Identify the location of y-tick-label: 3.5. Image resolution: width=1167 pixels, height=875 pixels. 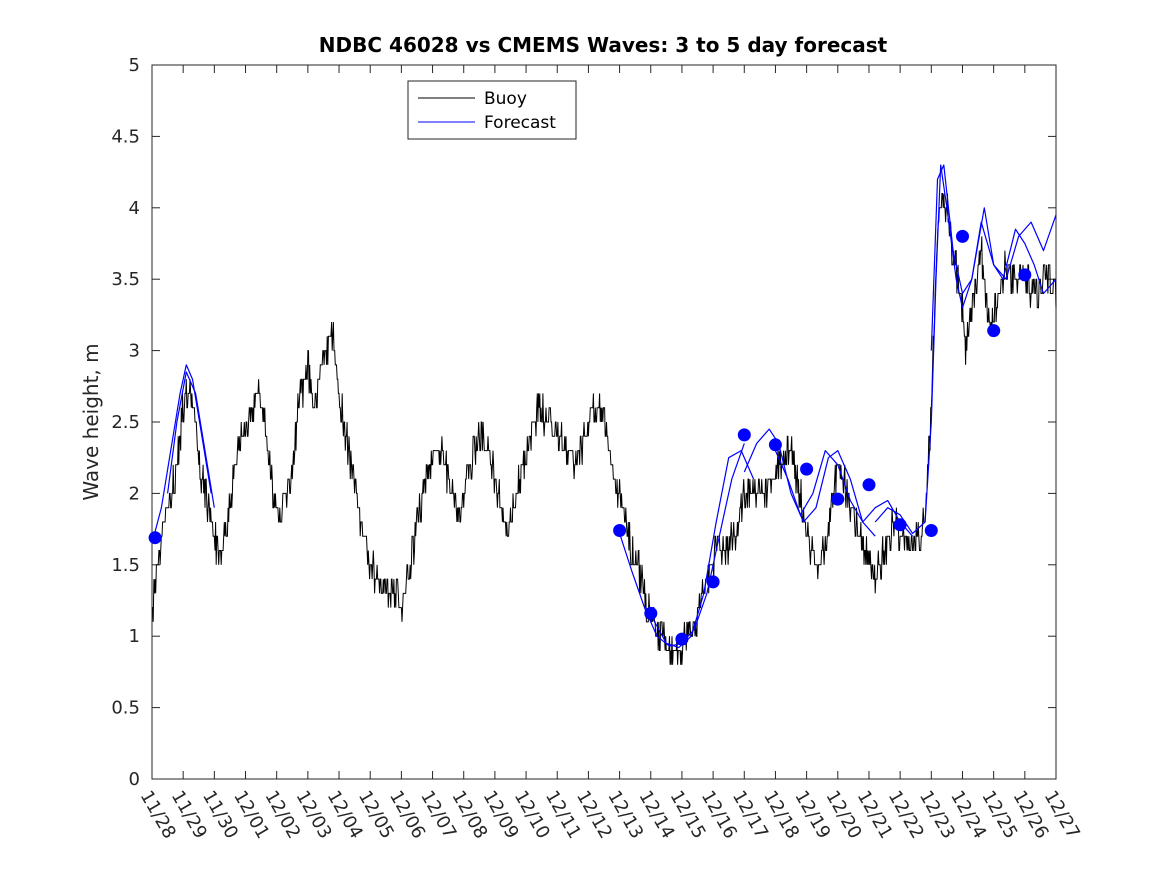
(125, 279).